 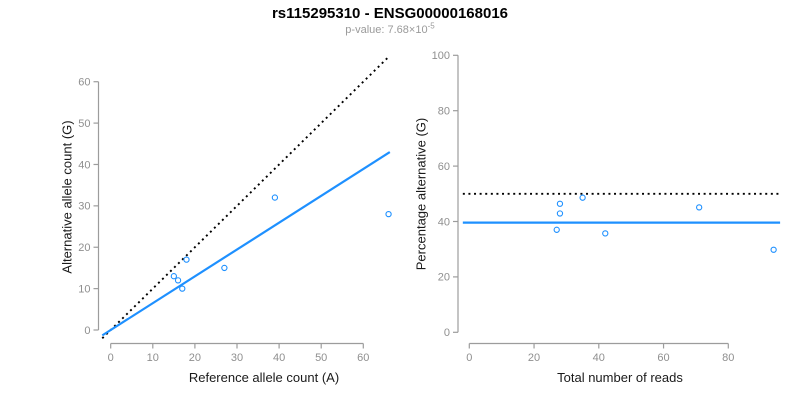 I want to click on x-tick-label: 30, so click(x=237, y=358).